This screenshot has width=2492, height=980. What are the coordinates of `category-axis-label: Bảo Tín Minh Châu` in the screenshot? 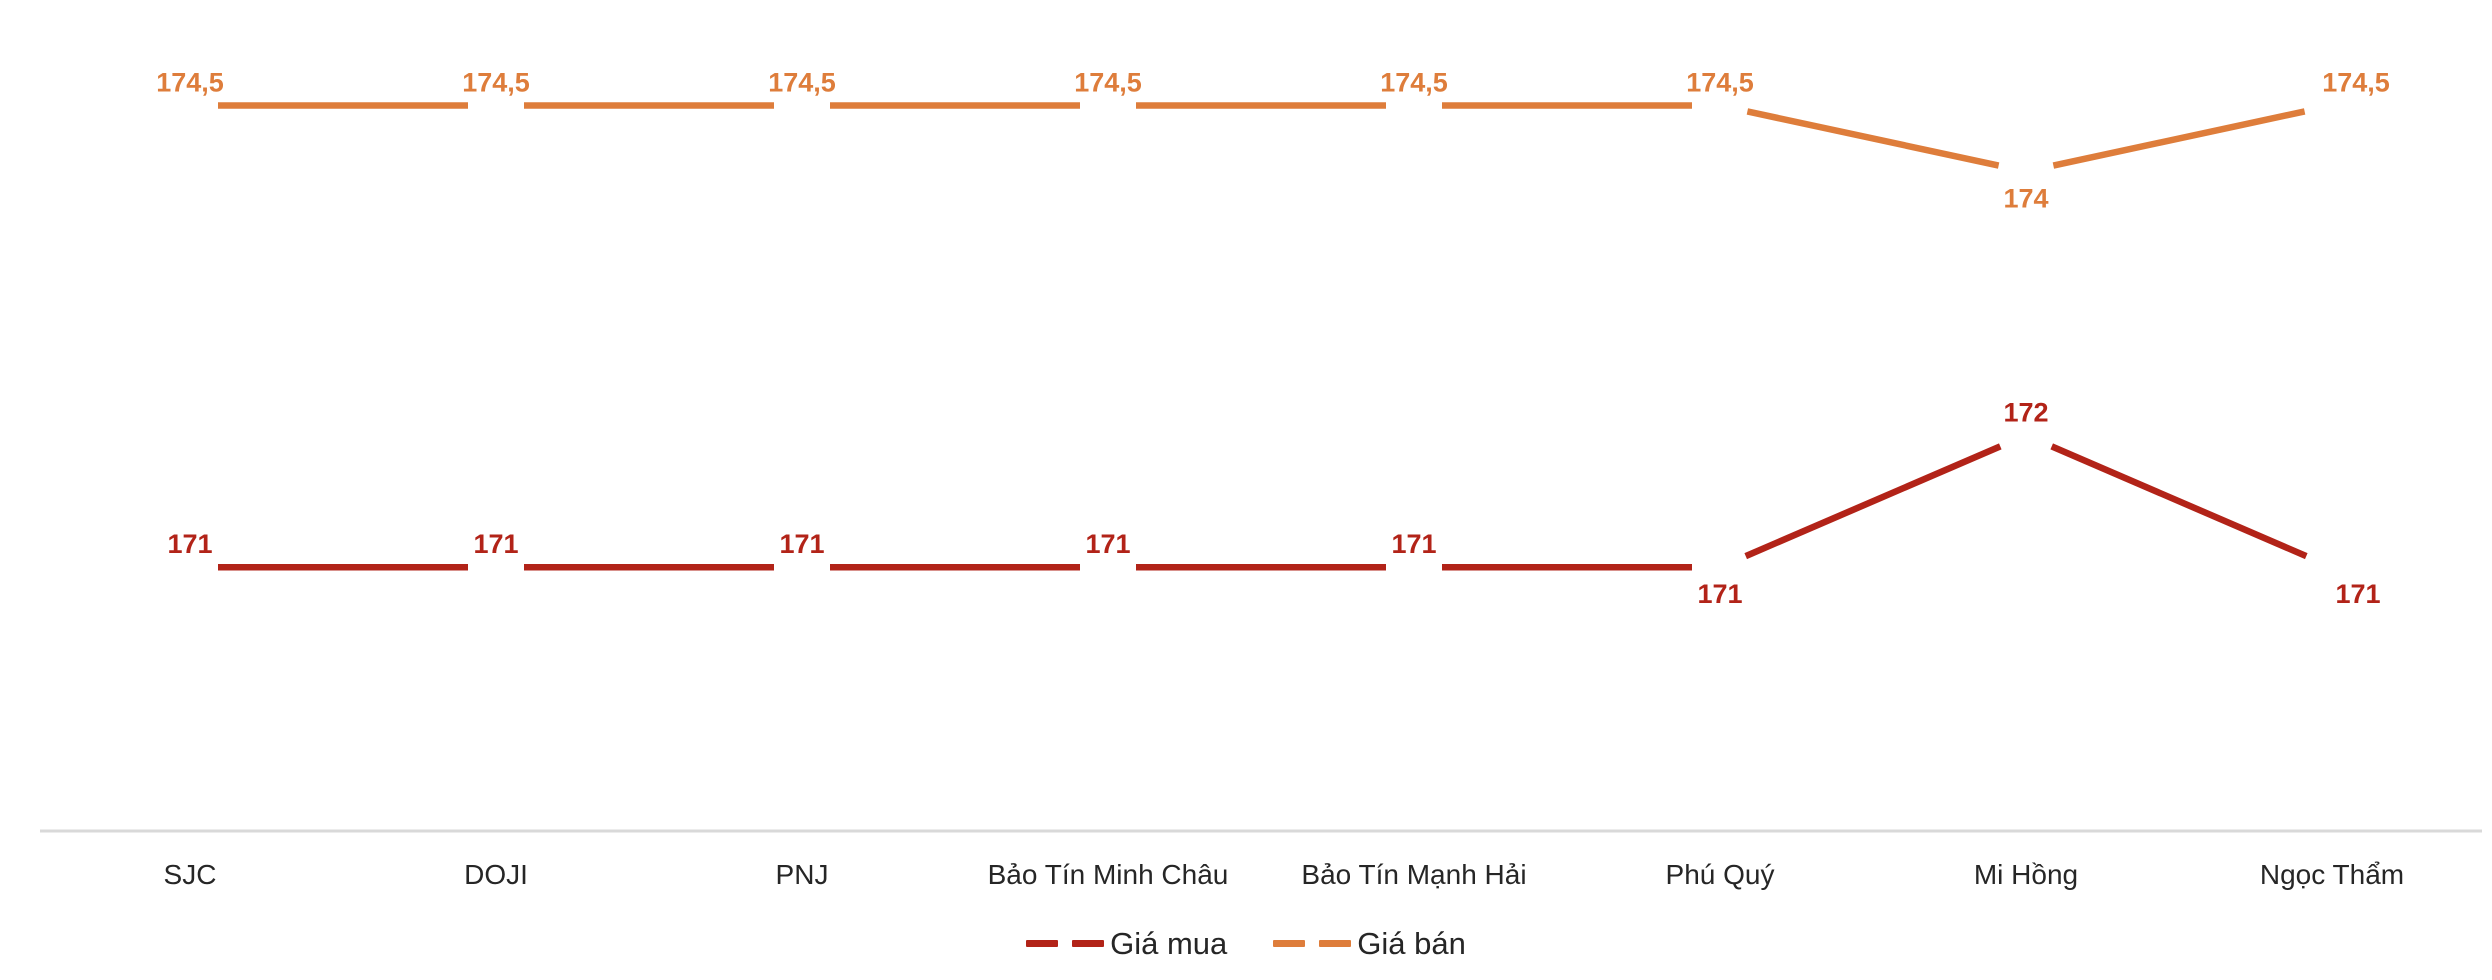 It's located at (1108, 874).